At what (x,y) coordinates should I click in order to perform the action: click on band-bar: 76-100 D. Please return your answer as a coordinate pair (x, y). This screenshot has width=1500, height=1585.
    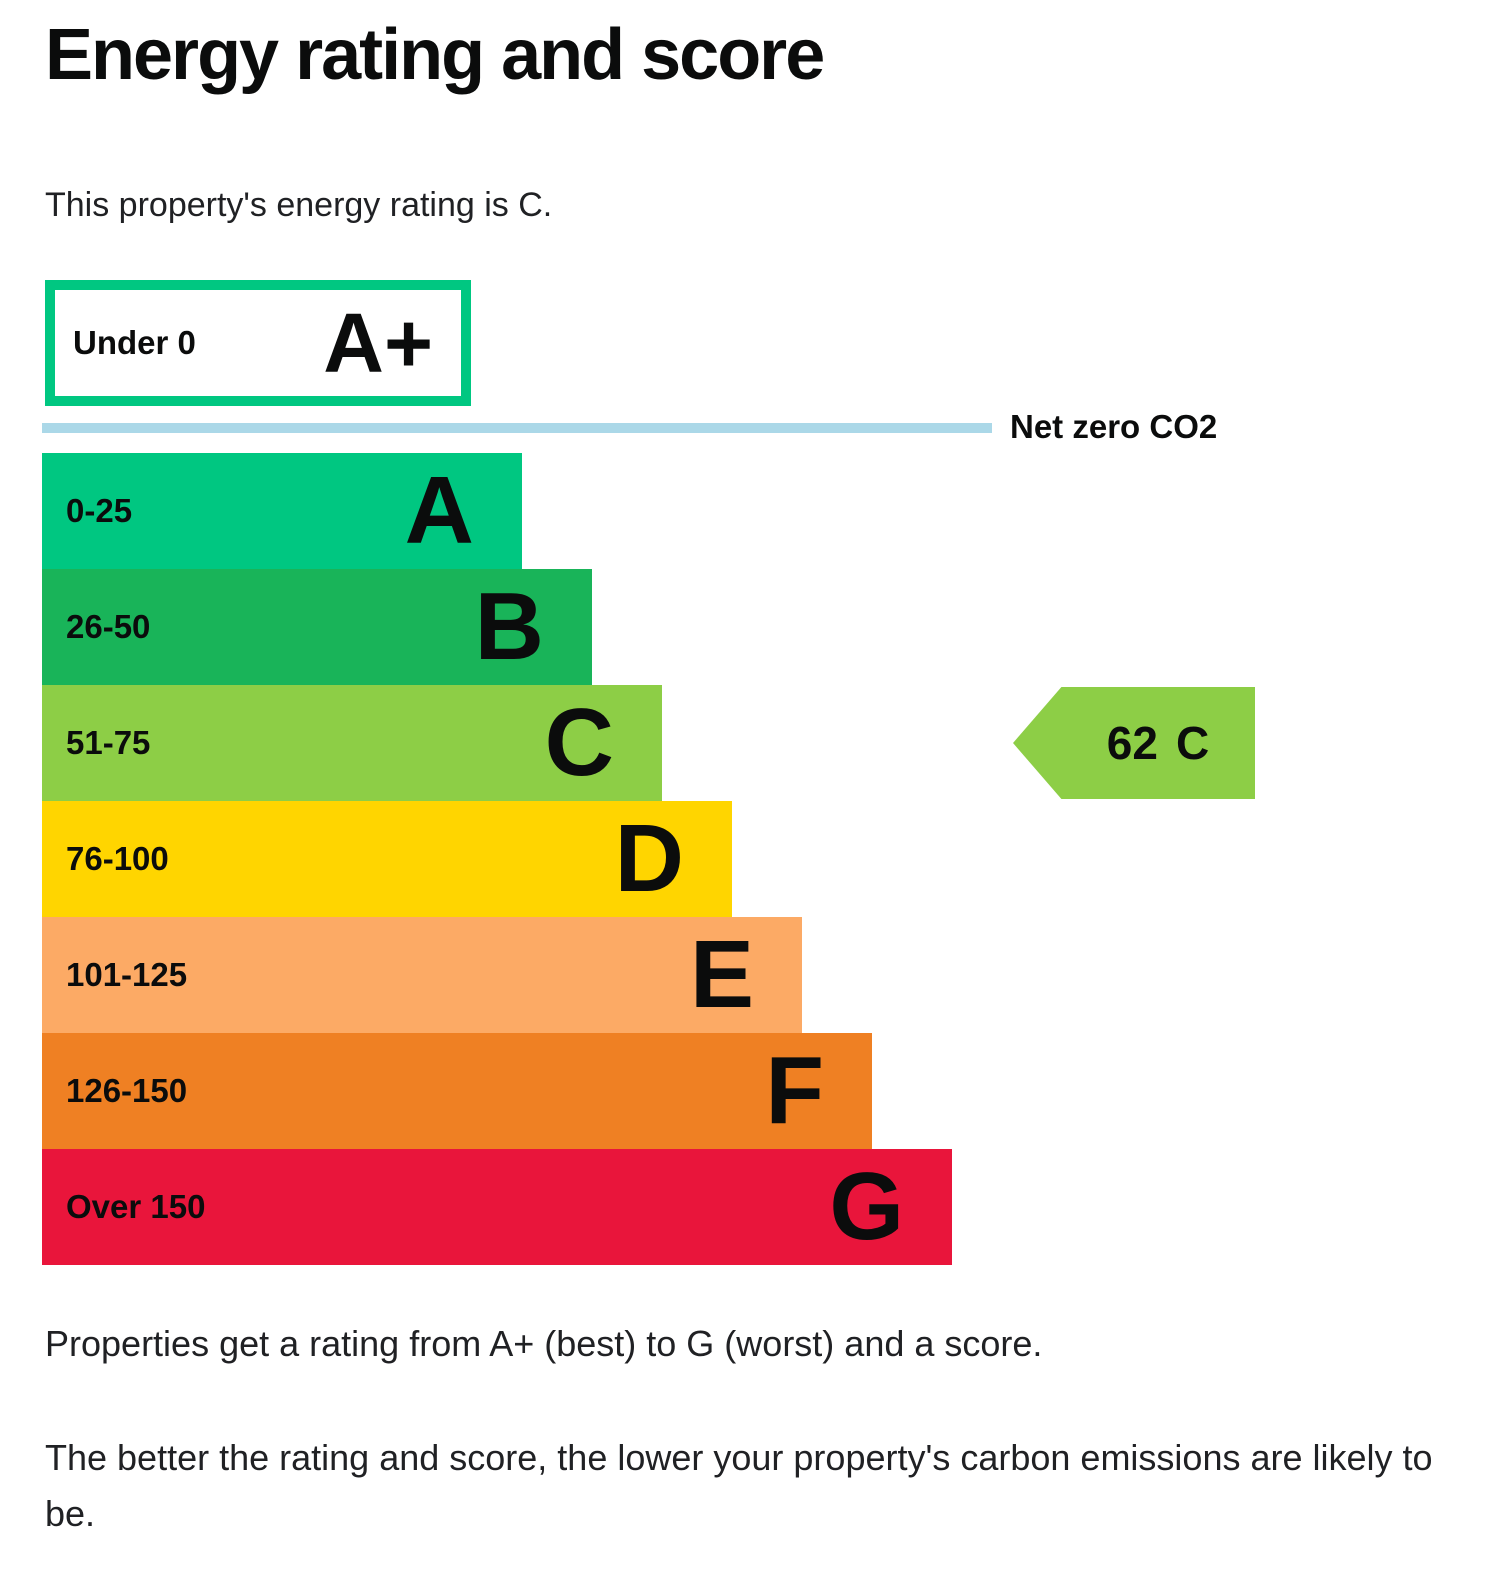
    Looking at the image, I should click on (387, 859).